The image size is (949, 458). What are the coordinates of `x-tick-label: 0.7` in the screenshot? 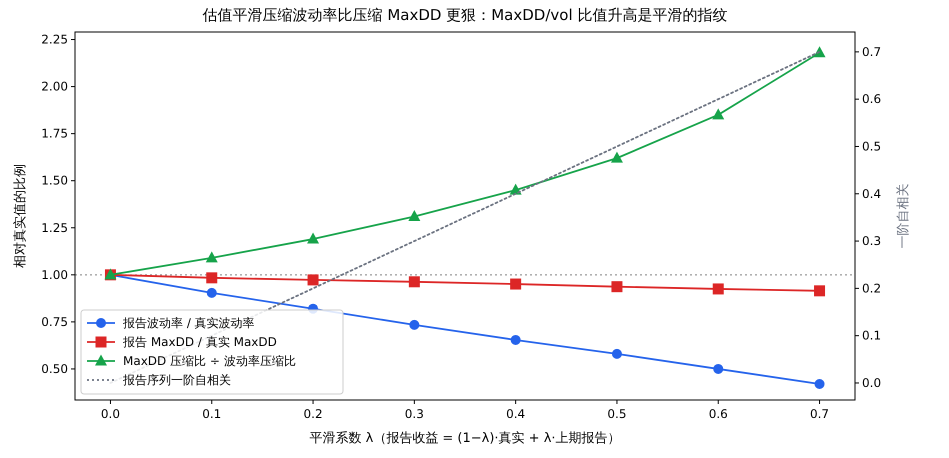 It's located at (820, 414).